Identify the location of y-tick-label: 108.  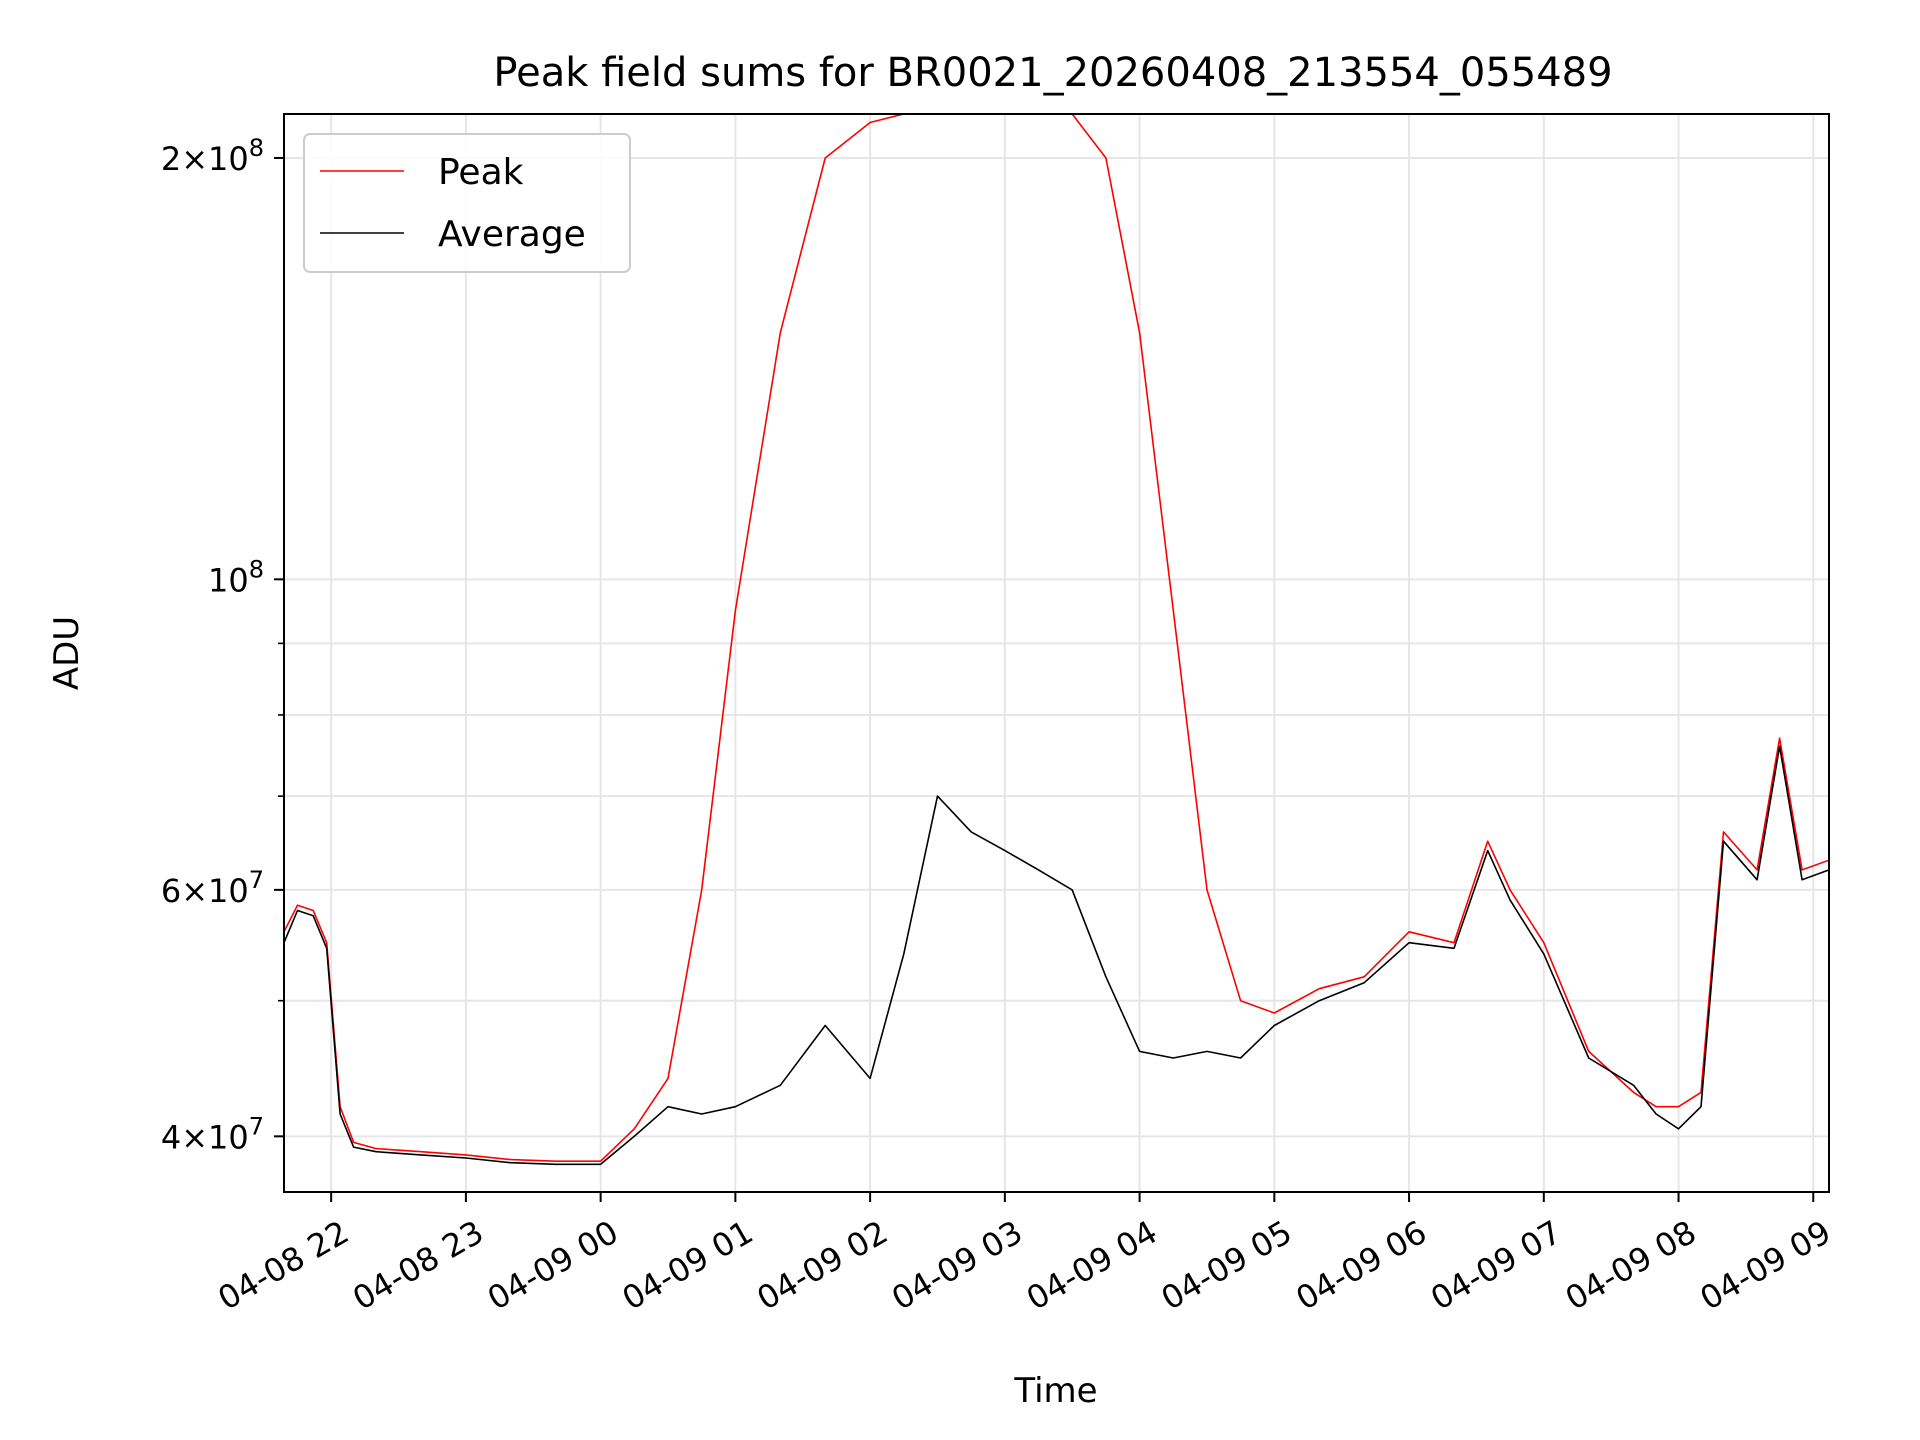
(236, 577).